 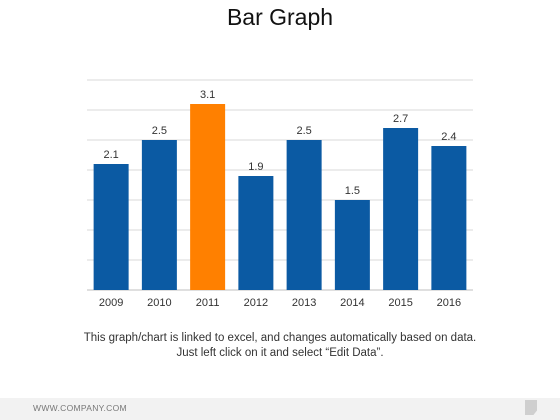 What do you see at coordinates (111, 303) in the screenshot?
I see `x-tick-label: 2009` at bounding box center [111, 303].